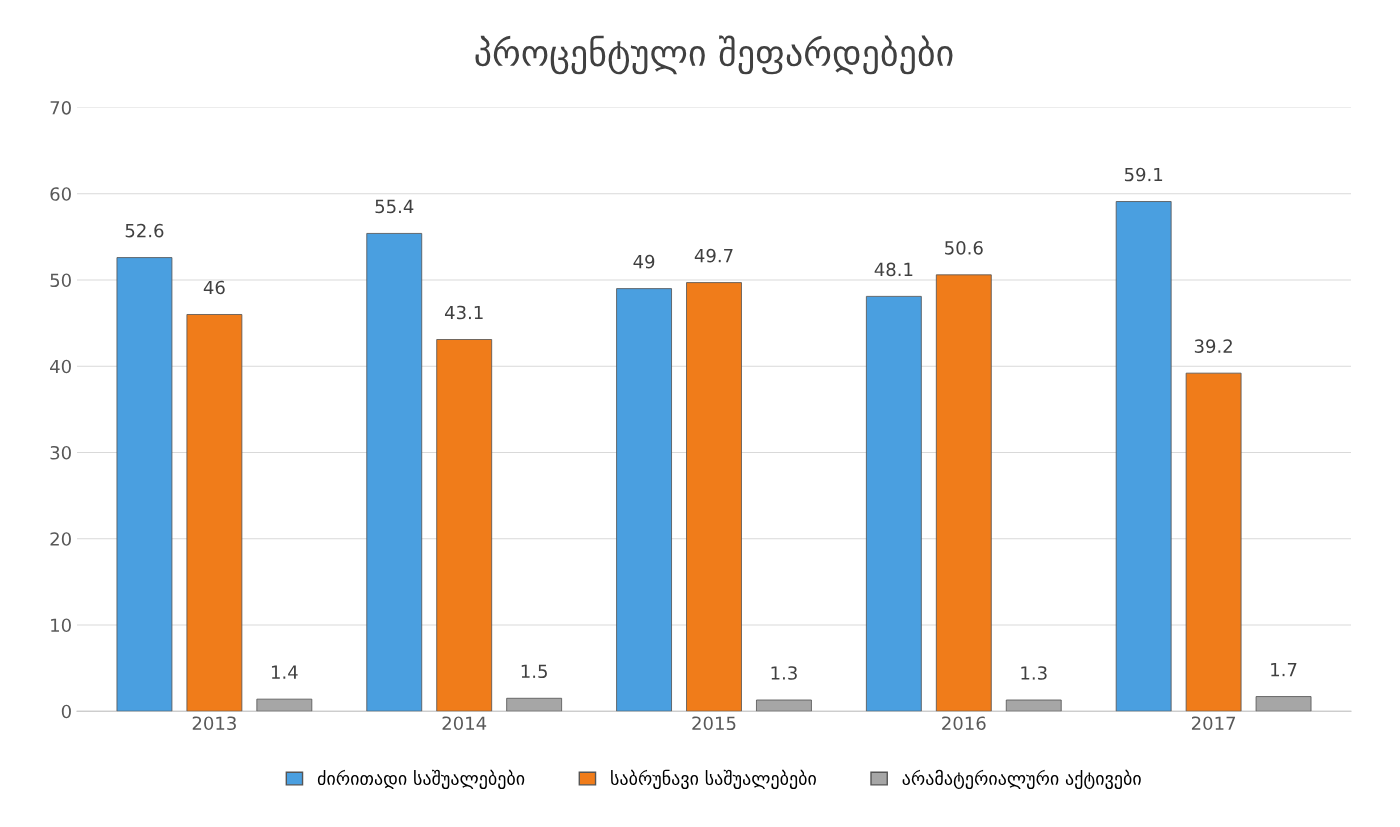 This screenshot has height=827, width=1400. Describe the element at coordinates (60, 194) in the screenshot. I see `y-tick-label: 60` at that location.